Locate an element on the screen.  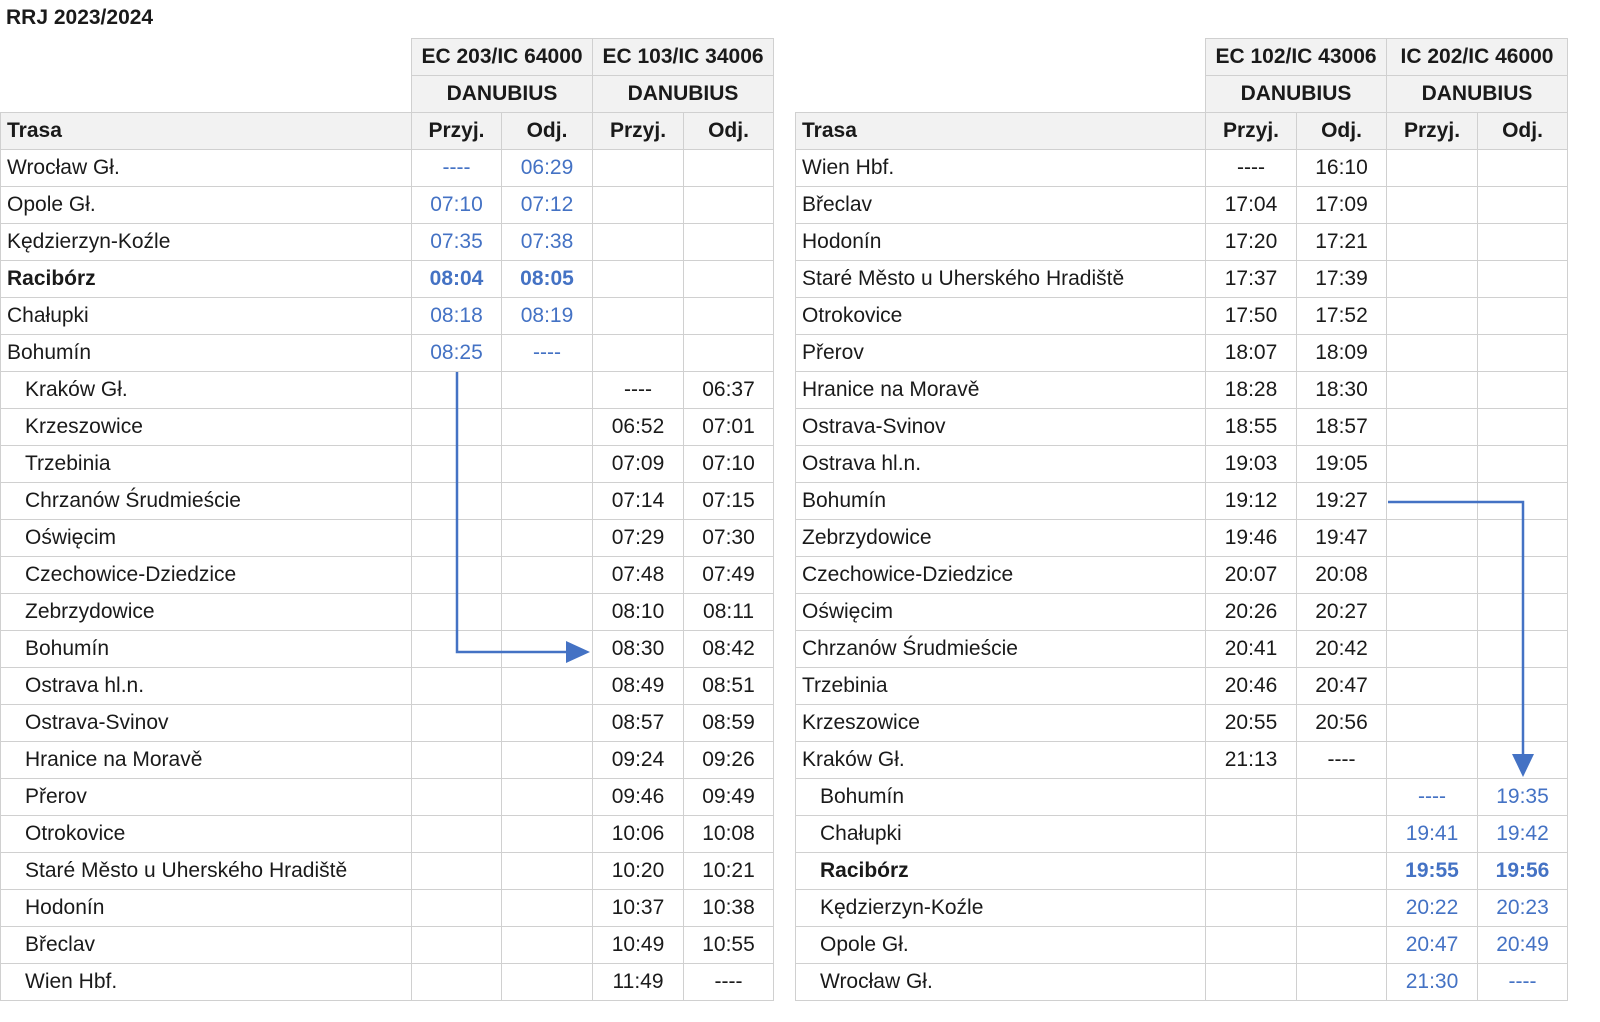
departure-time: 07:49 is located at coordinates (729, 575).